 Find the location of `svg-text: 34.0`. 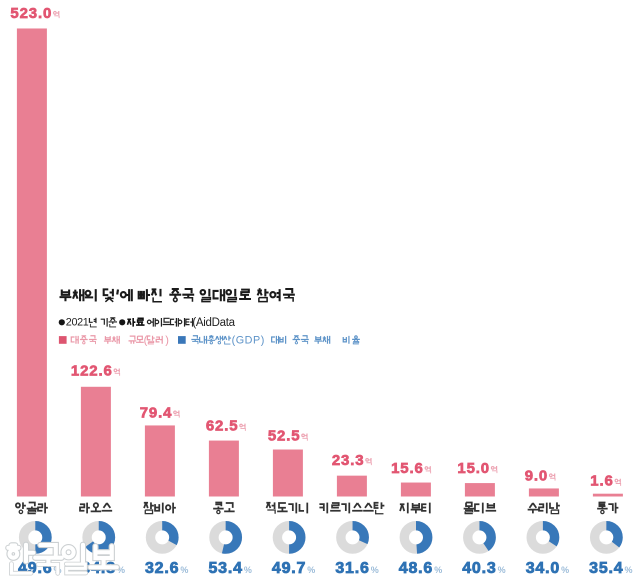

svg-text: 34.0 is located at coordinates (543, 568).